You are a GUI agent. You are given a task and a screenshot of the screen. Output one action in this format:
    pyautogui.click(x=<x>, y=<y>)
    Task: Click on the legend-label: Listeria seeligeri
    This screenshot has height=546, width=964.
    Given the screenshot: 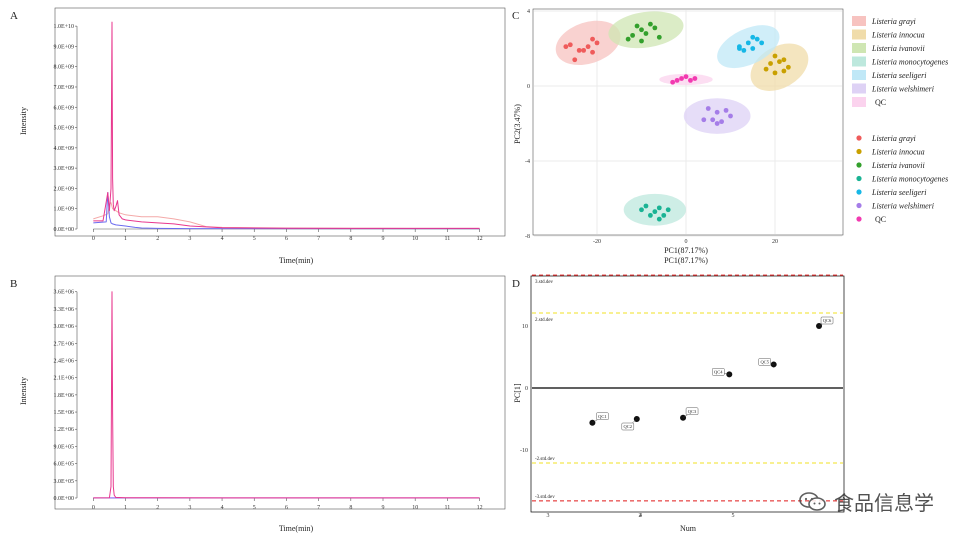 What is the action you would take?
    pyautogui.click(x=898, y=192)
    